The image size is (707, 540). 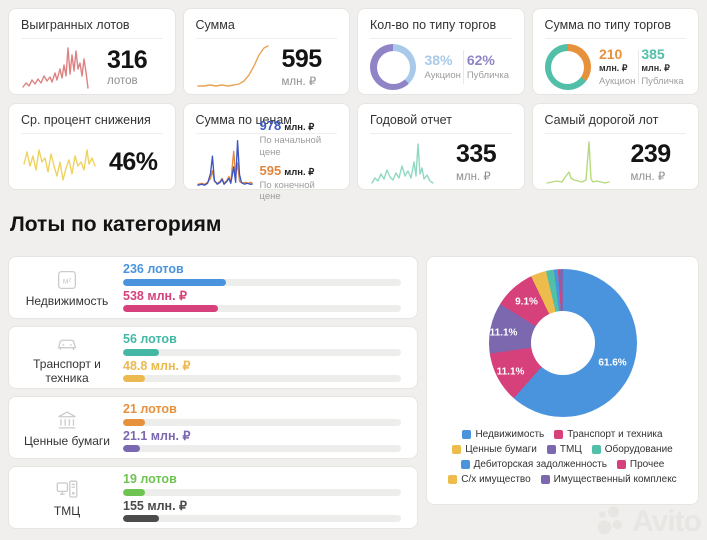 What do you see at coordinates (540, 464) in the screenshot?
I see `legend-label: Дебиторская задолженность` at bounding box center [540, 464].